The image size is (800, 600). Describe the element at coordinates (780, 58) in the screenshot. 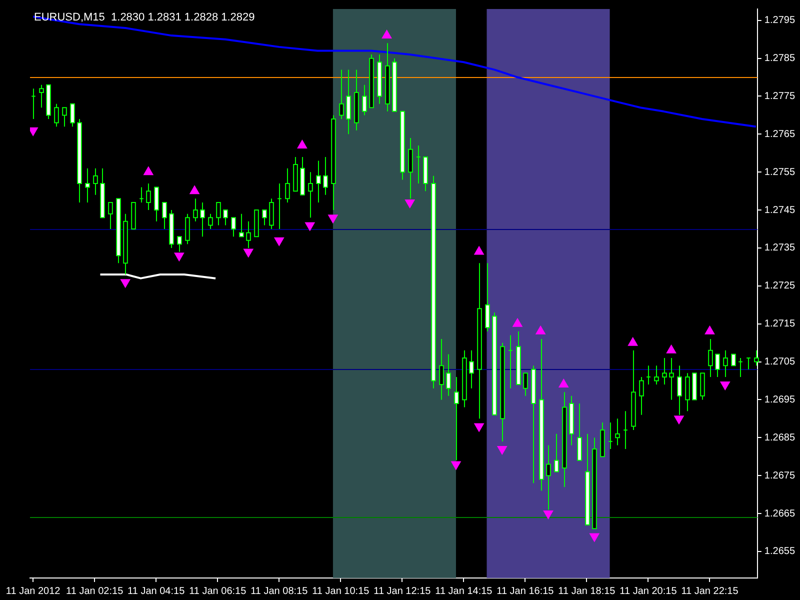

I see `y-tick-label: 1.2785` at that location.